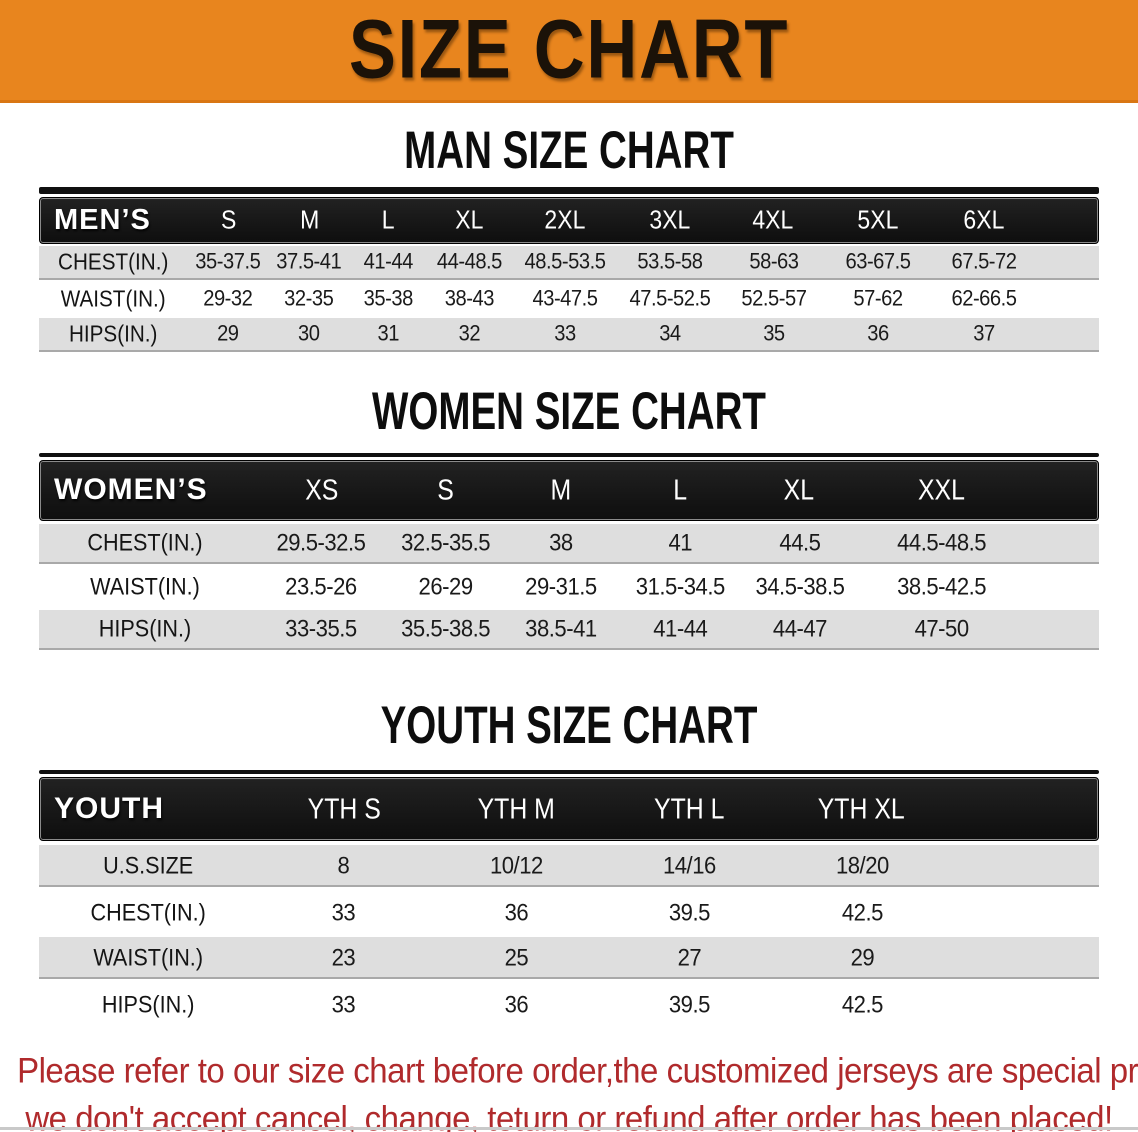 The width and height of the screenshot is (1138, 1132). Describe the element at coordinates (565, 261) in the screenshot. I see `cell: 48.5-53.5` at that location.